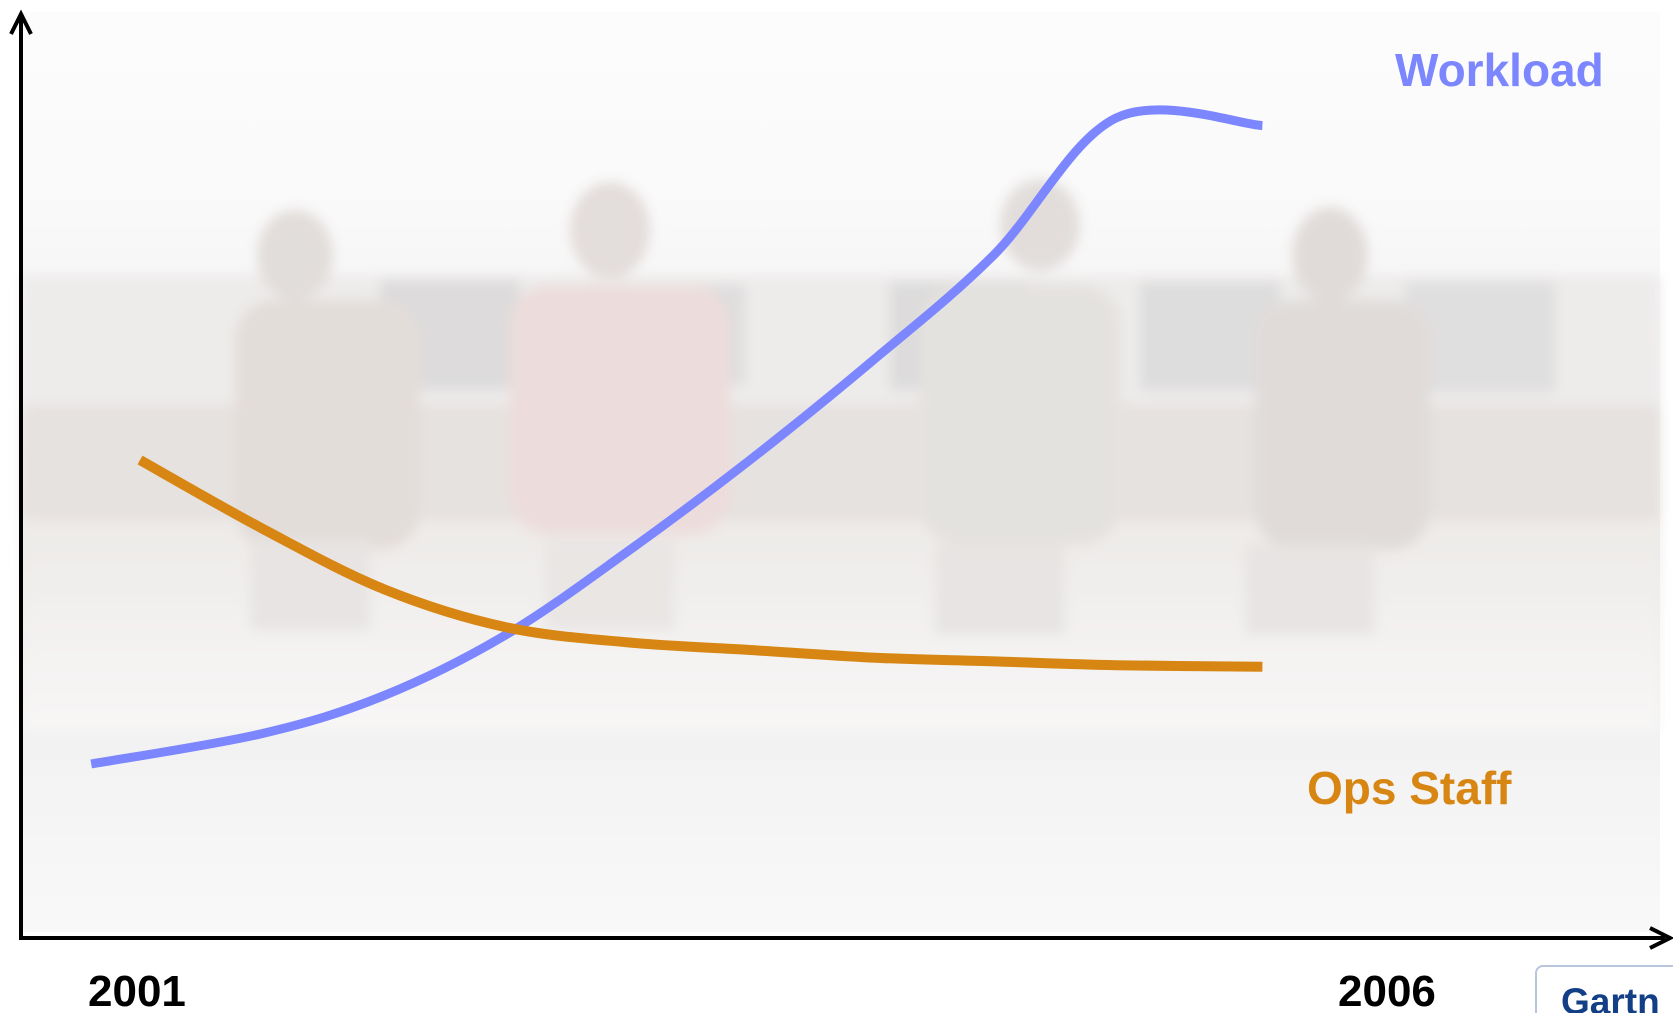  I want to click on gartner-logo-text: Gartn, so click(1610, 997).